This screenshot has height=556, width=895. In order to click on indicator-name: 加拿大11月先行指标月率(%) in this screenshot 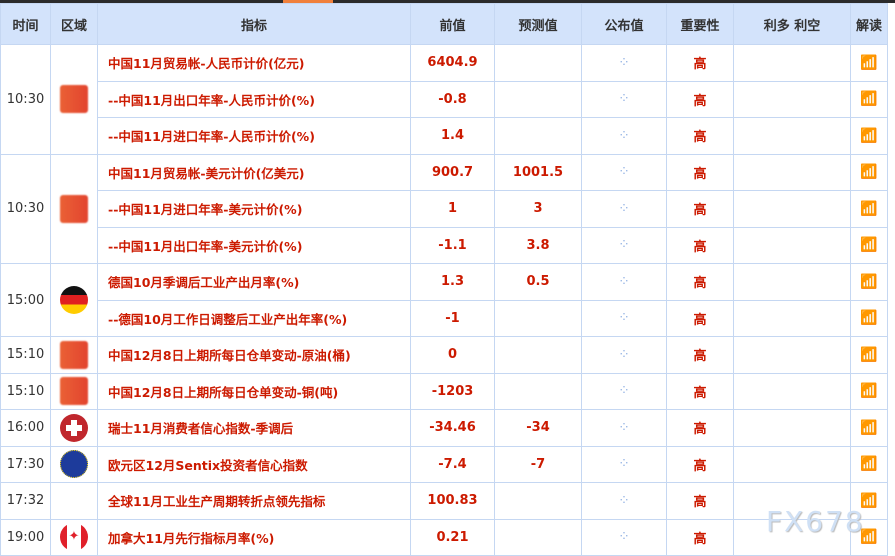, I will do `click(254, 537)`.